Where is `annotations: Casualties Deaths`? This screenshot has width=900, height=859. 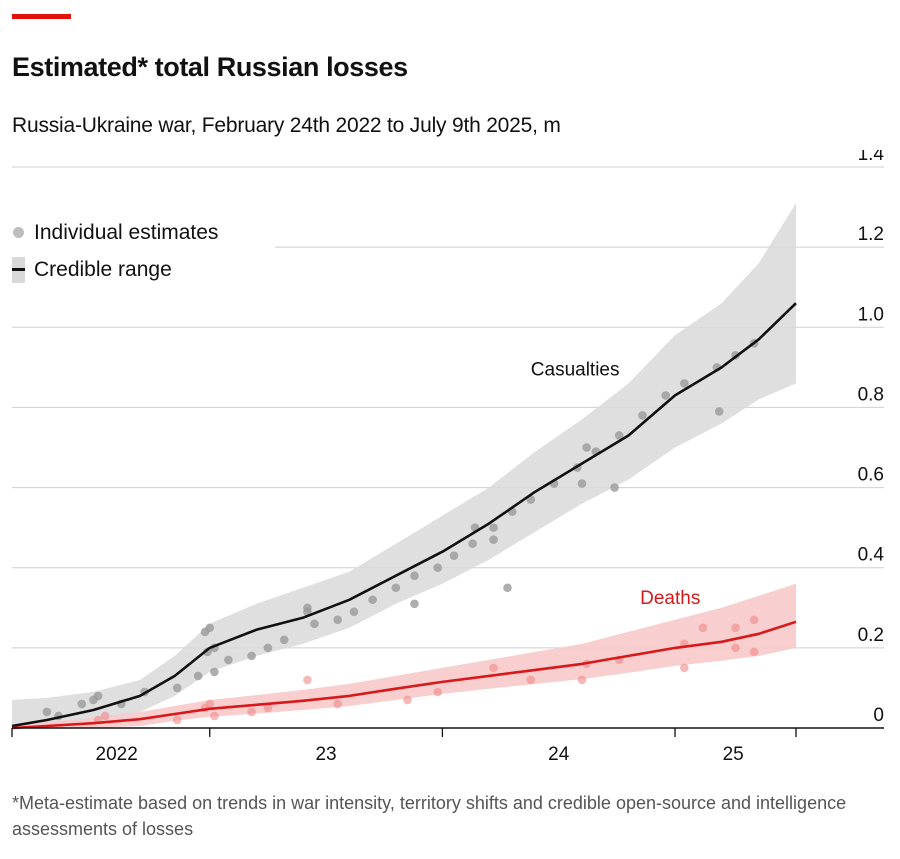 annotations: Casualties Deaths is located at coordinates (616, 483).